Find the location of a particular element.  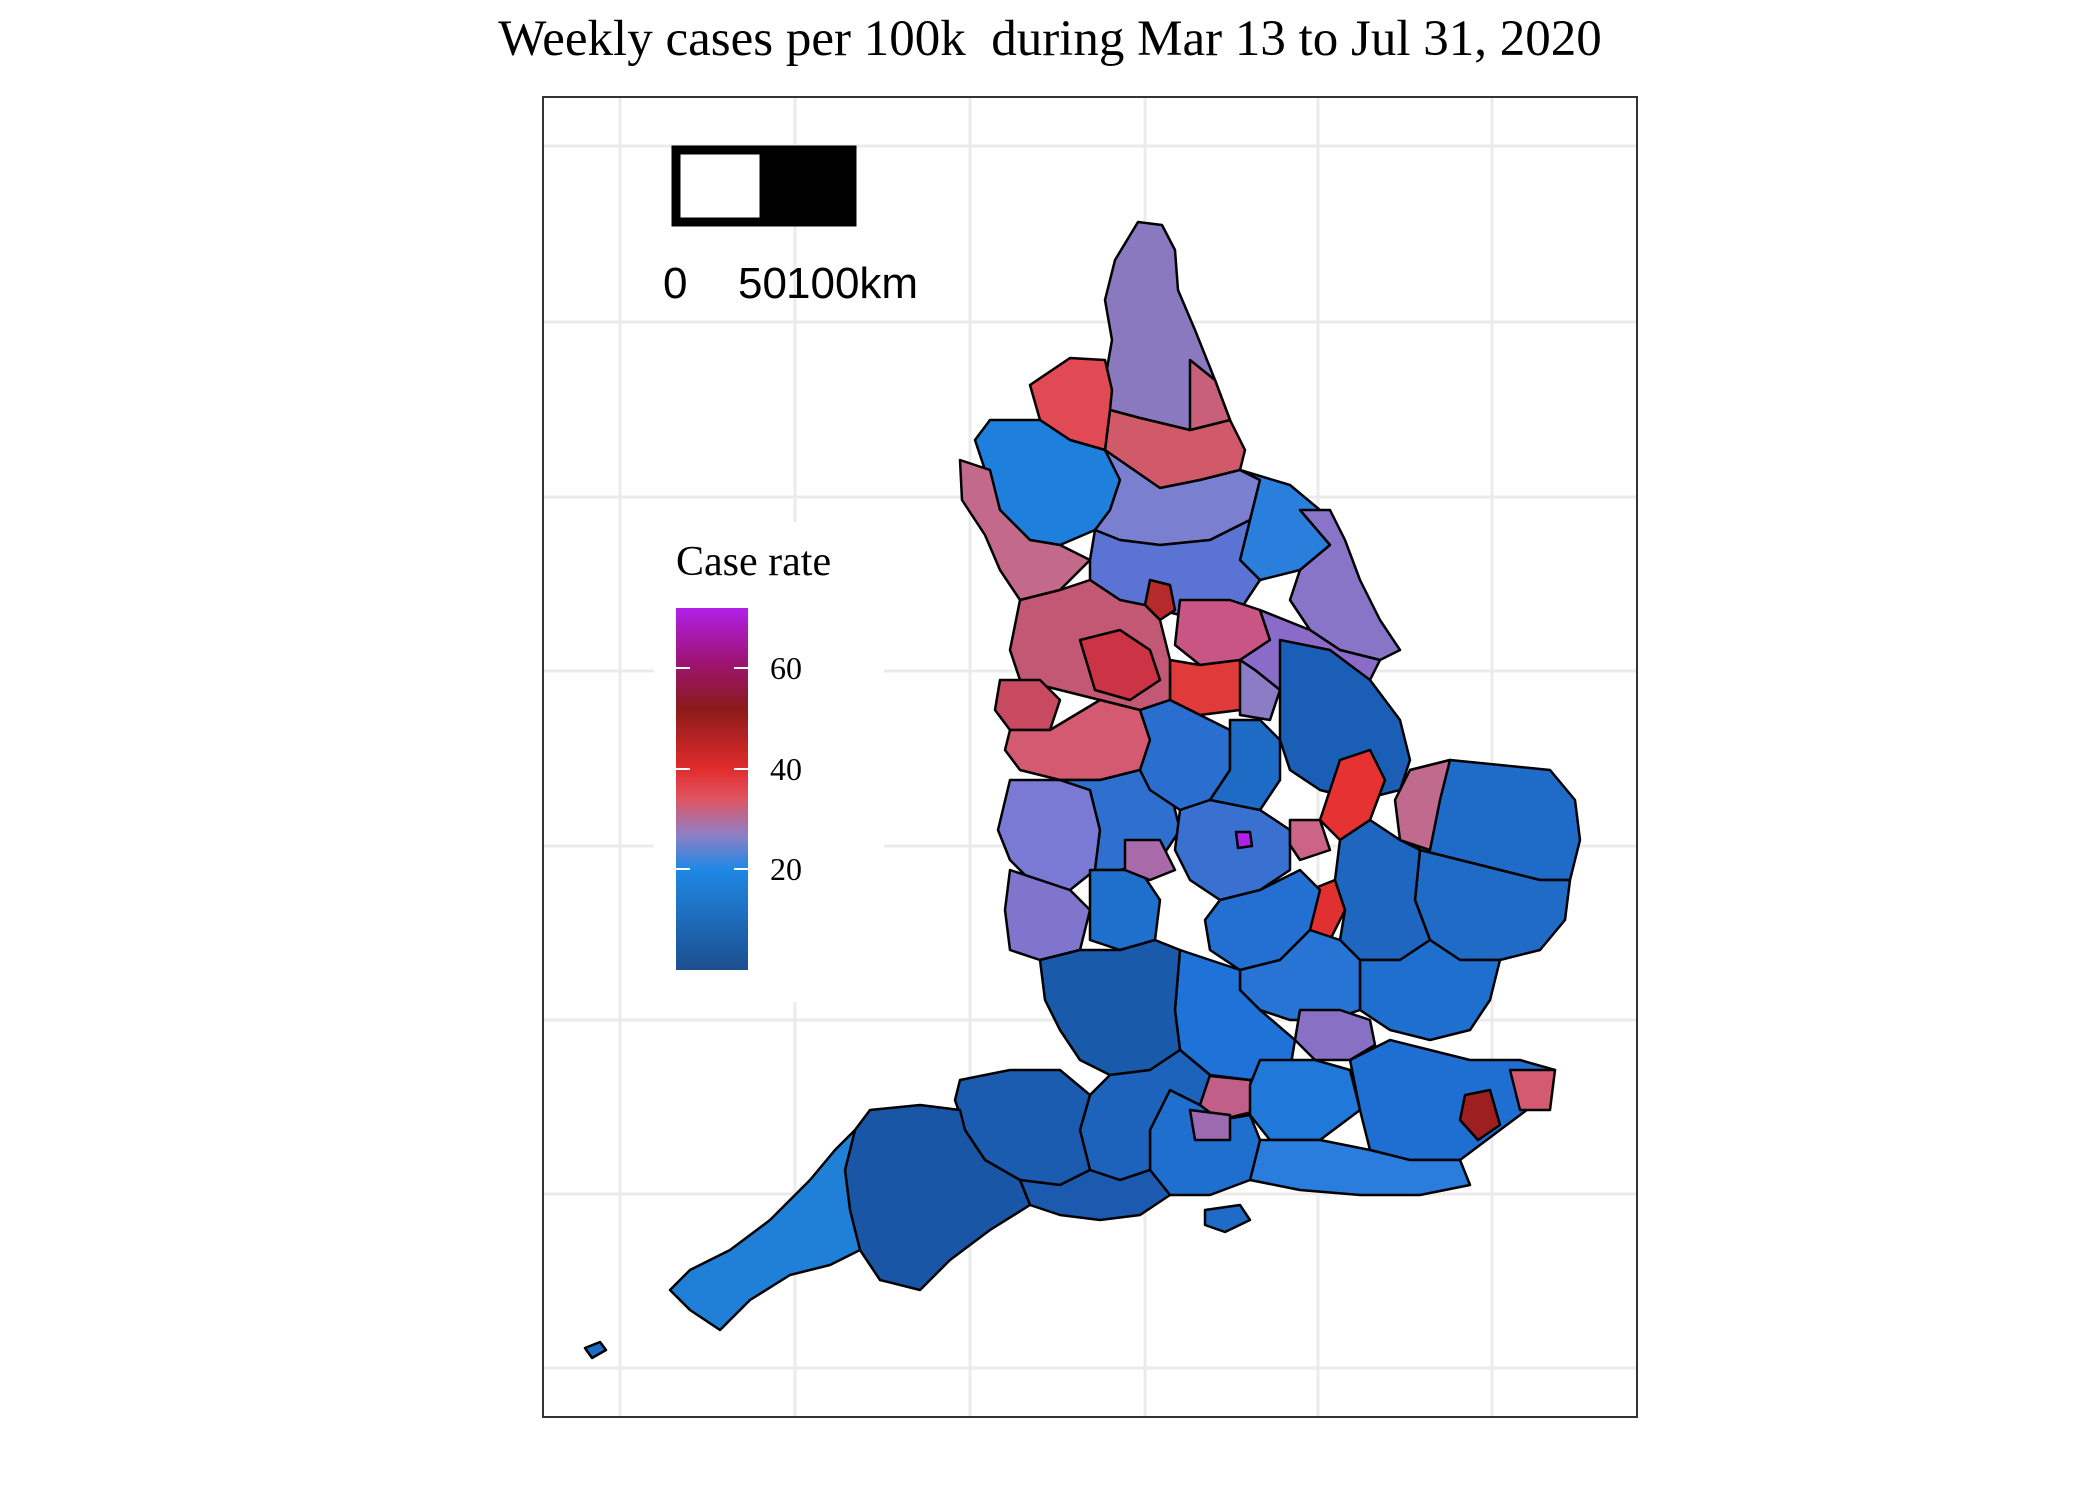

scale-bar-white-segment is located at coordinates (720, 186).